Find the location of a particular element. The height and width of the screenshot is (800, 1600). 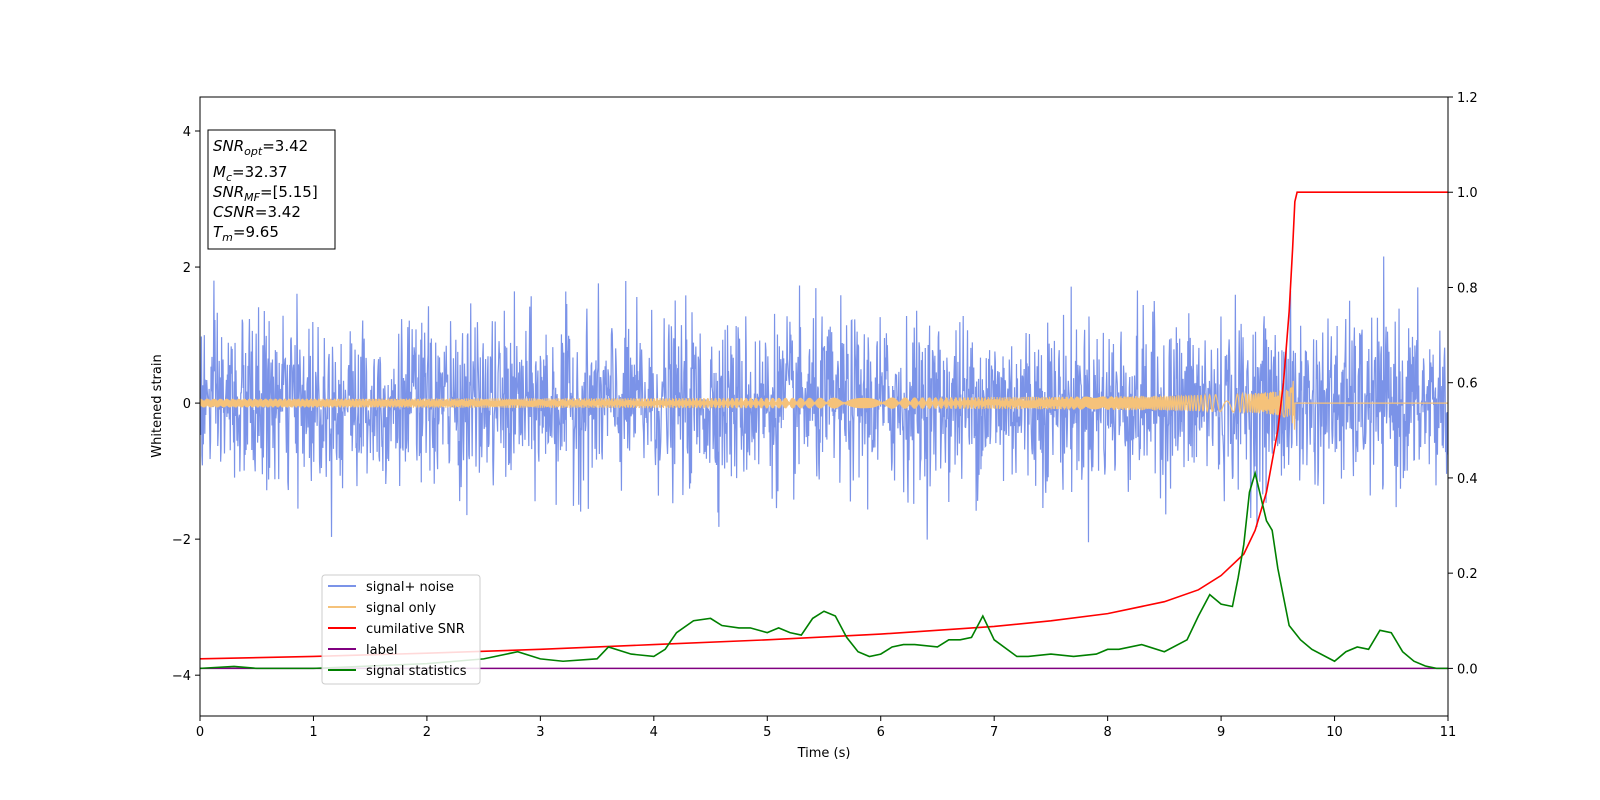

y2-tick-label: 0.6 is located at coordinates (1467, 384).